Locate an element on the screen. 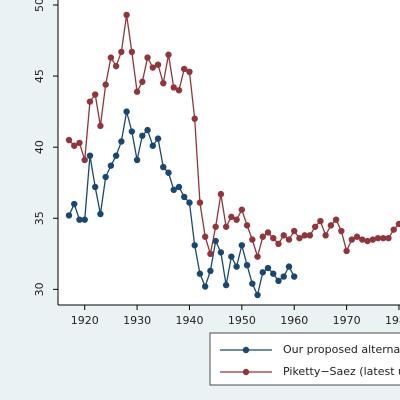 The height and width of the screenshot is (400, 400). y-tick-label: 50 is located at coordinates (39, 6).